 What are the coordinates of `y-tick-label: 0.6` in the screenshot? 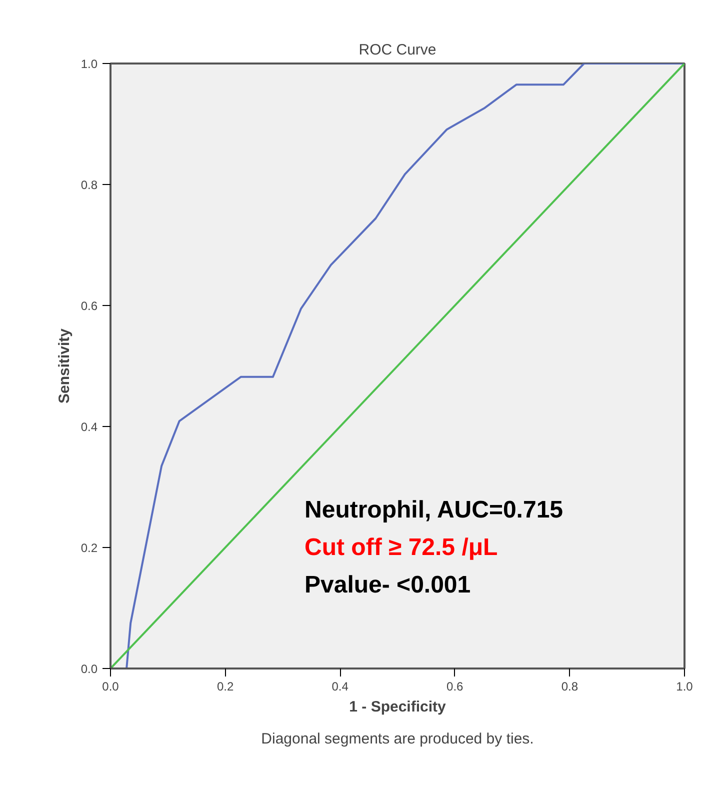 It's located at (89, 306).